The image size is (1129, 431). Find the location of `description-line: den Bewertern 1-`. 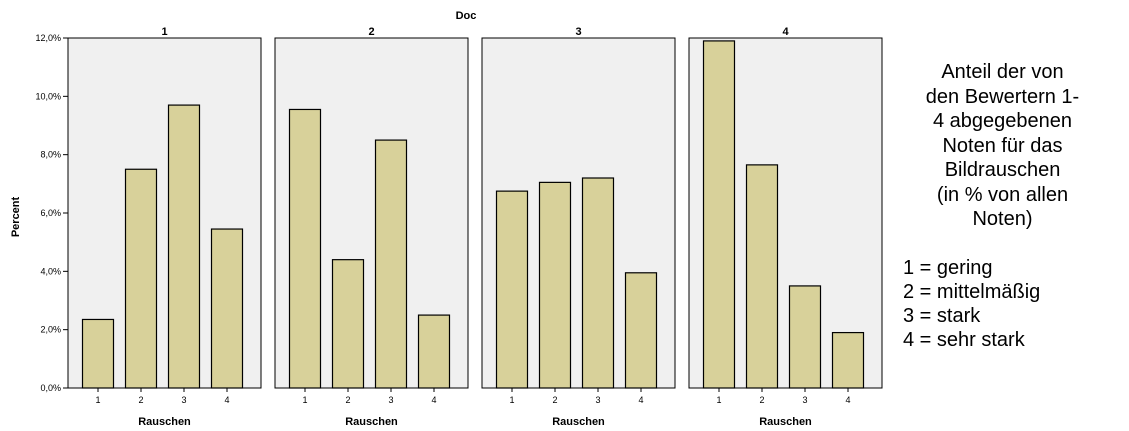

description-line: den Bewertern 1- is located at coordinates (1002, 96).